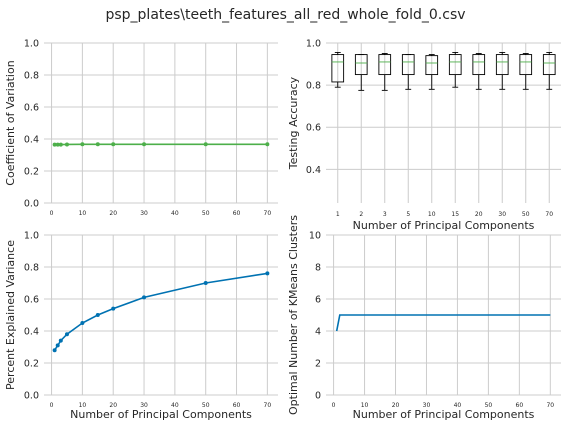  I want to click on y-tick-label: 4, so click(318, 332).